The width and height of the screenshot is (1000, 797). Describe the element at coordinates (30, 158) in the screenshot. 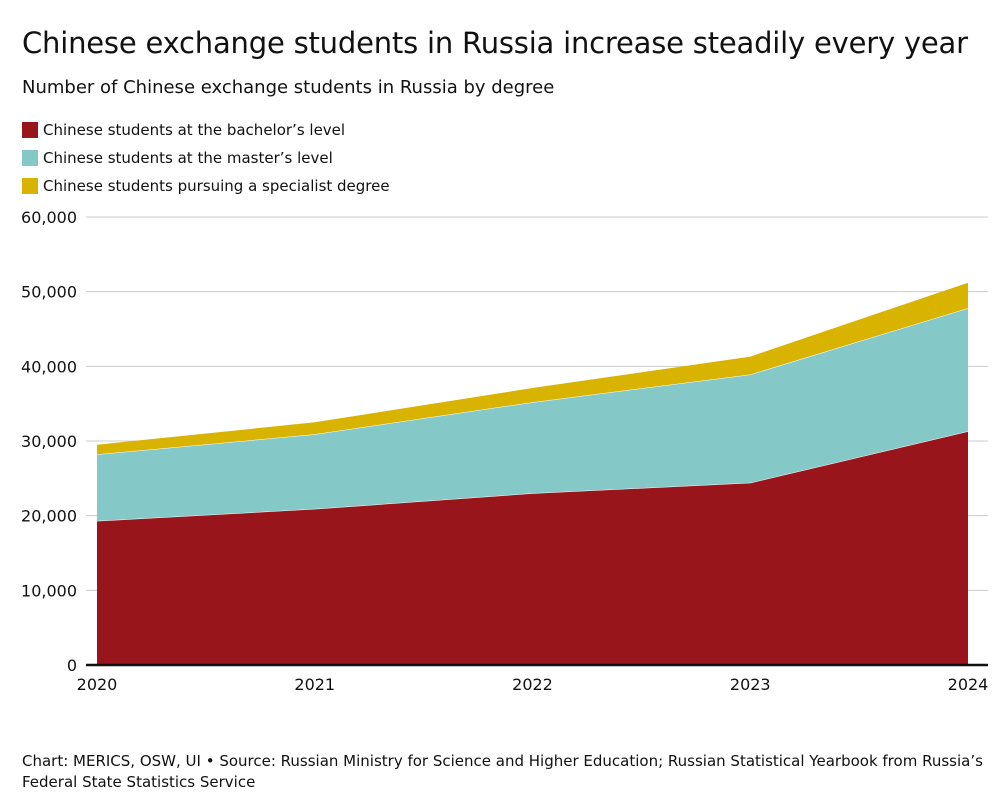

I see `legend-swatch-master` at that location.